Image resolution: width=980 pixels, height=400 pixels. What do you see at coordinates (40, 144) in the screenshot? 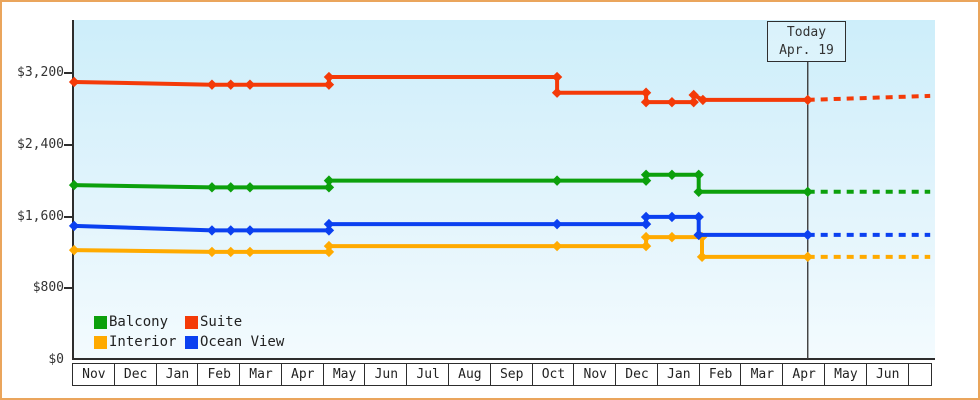
I see `y-axis-tick-label: $2,400` at bounding box center [40, 144].